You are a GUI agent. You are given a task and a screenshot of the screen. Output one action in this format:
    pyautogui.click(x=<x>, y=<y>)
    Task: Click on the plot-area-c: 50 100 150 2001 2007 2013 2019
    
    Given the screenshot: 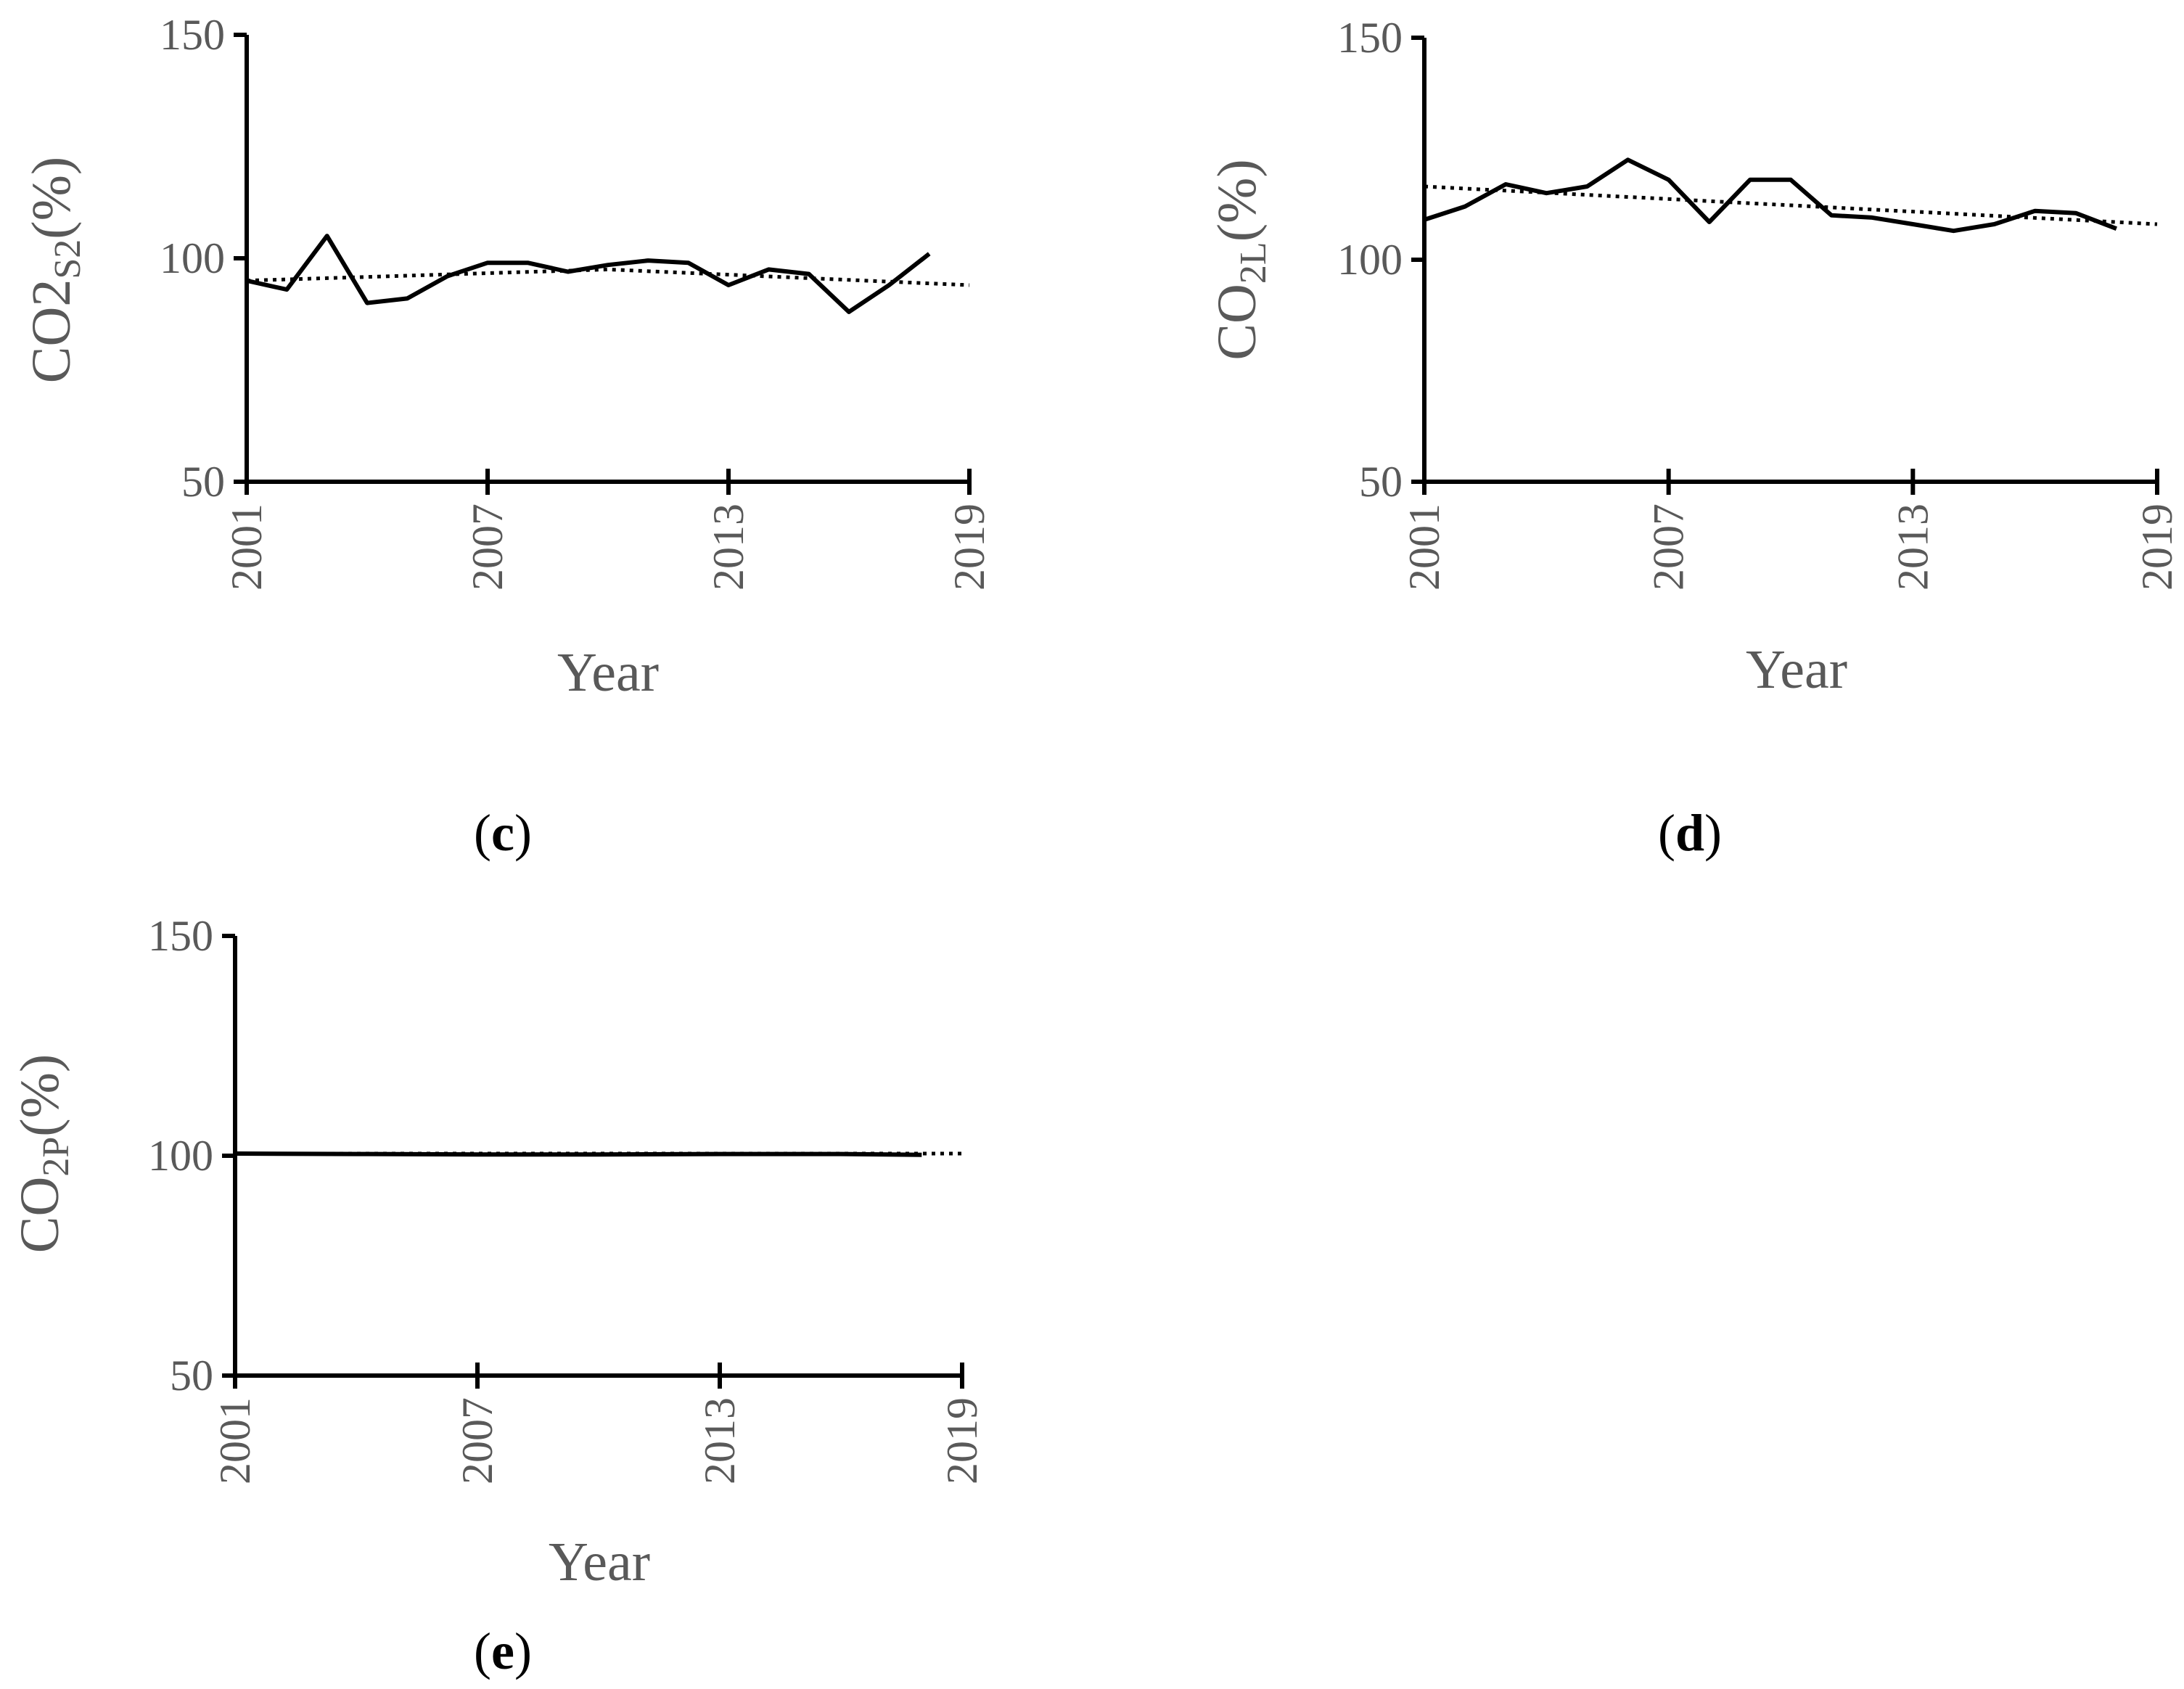 What is the action you would take?
    pyautogui.click(x=576, y=301)
    